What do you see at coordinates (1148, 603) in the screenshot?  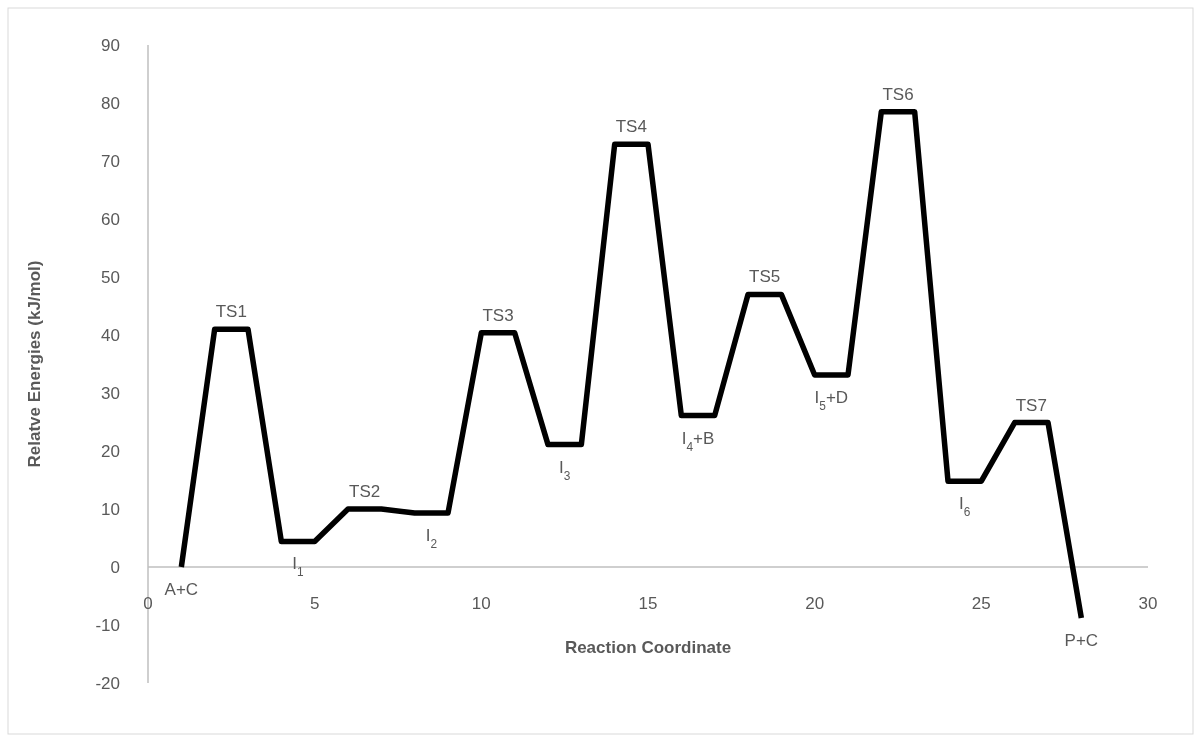 I see `x-tick-label: 30` at bounding box center [1148, 603].